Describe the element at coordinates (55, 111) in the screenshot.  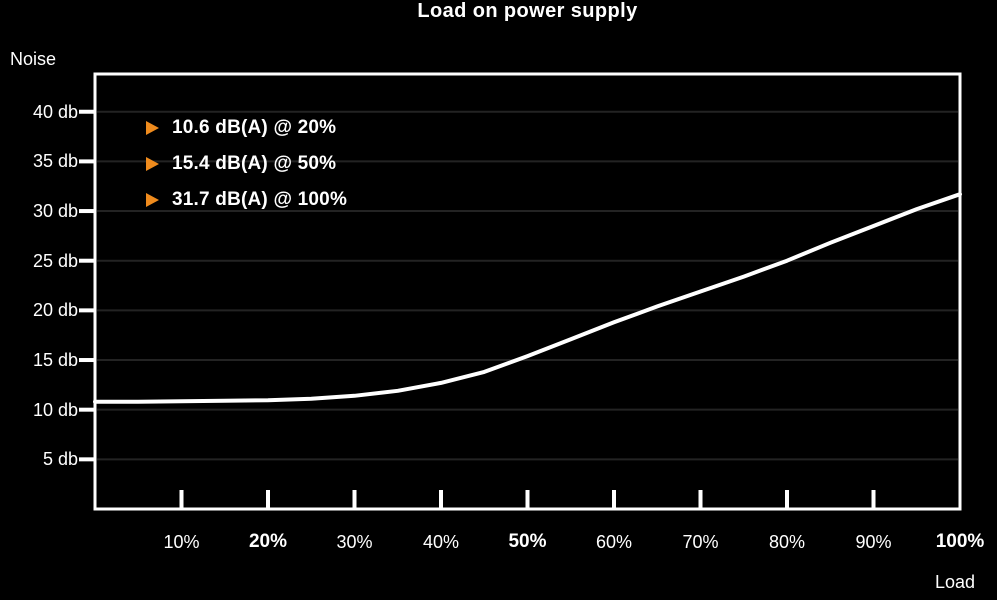
I see `y-axis-label: 40 db` at that location.